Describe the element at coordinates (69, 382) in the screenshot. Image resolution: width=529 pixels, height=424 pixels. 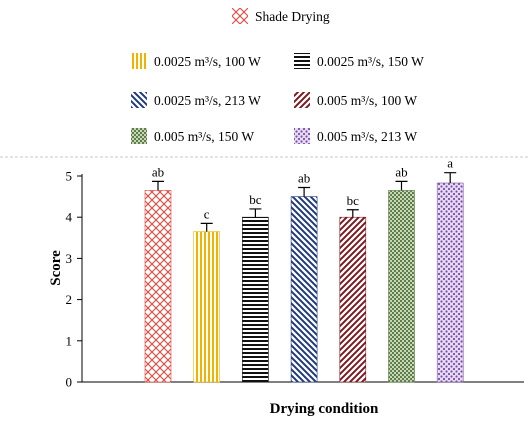
I see `y-tick-label: 0` at that location.